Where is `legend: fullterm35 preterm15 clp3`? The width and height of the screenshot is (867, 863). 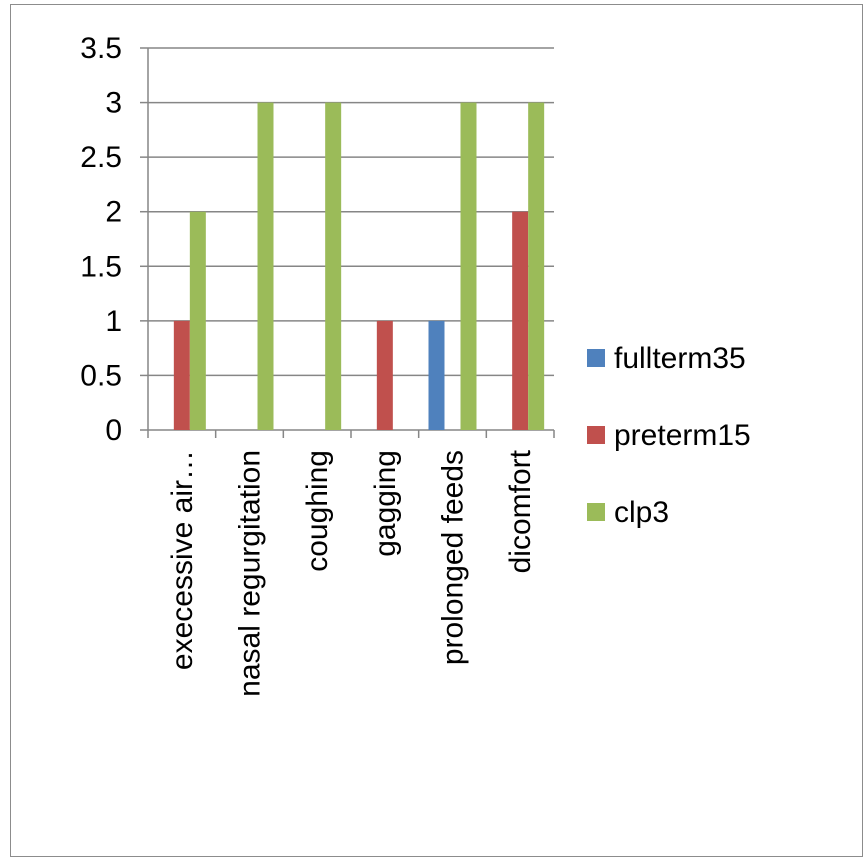 legend: fullterm35 preterm15 clp3 is located at coordinates (669, 435).